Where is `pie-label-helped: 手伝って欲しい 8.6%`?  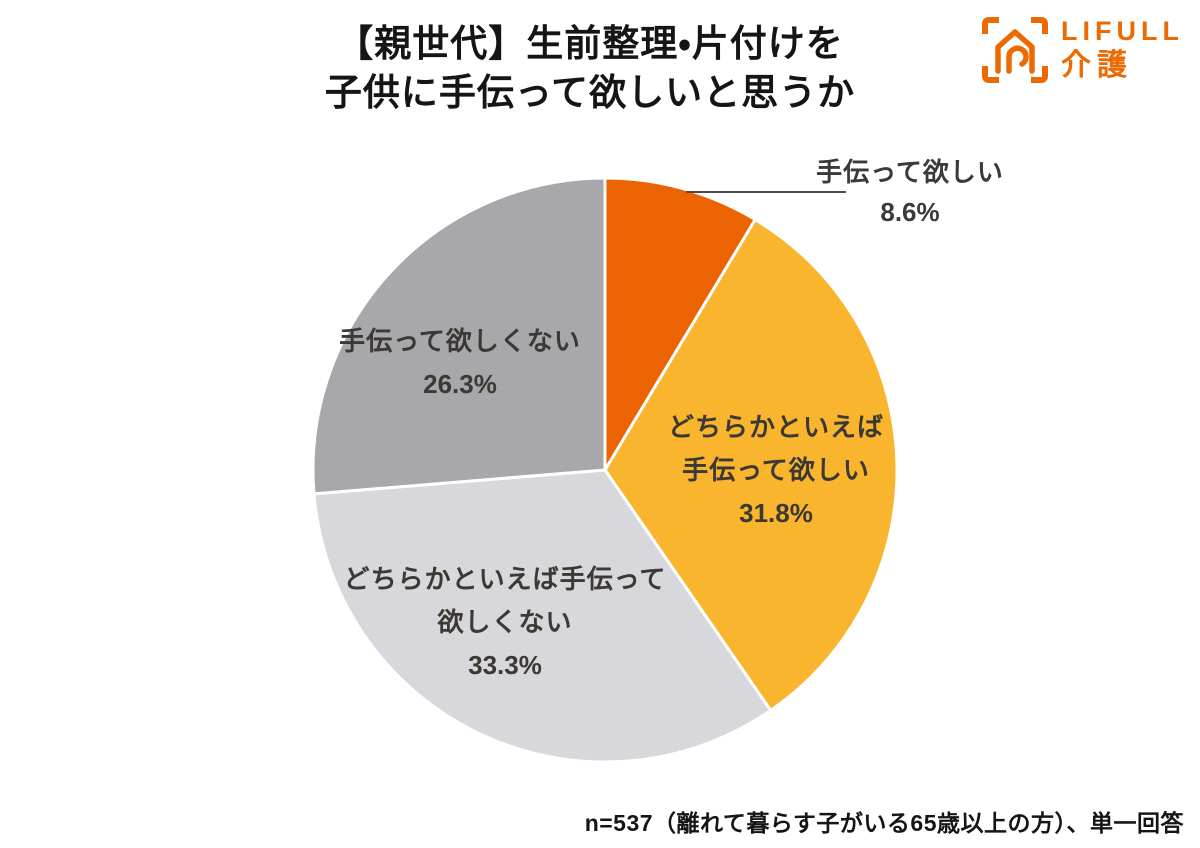 pie-label-helped: 手伝って欲しい 8.6% is located at coordinates (910, 192).